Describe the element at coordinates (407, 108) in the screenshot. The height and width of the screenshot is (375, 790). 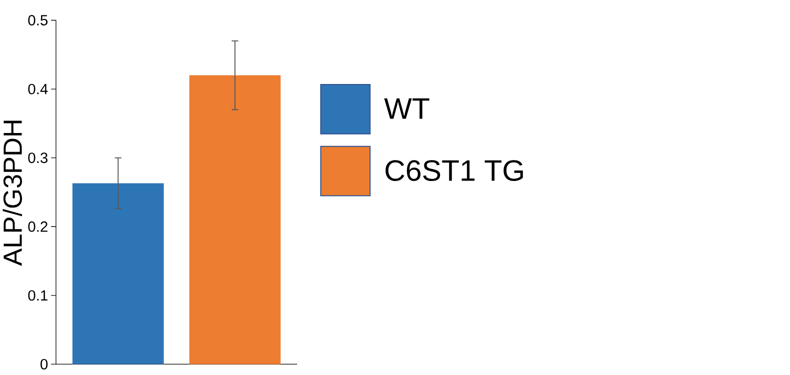
I see `legend-label: WT` at that location.